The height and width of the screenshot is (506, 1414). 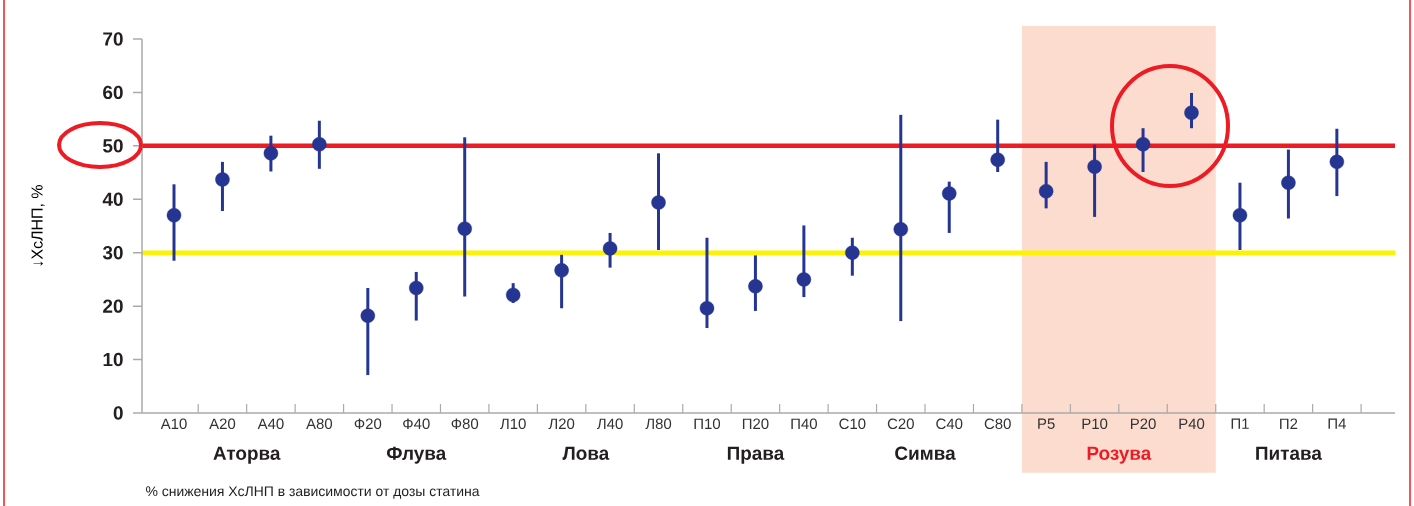 I want to click on x-tick-label: П40, so click(x=804, y=424).